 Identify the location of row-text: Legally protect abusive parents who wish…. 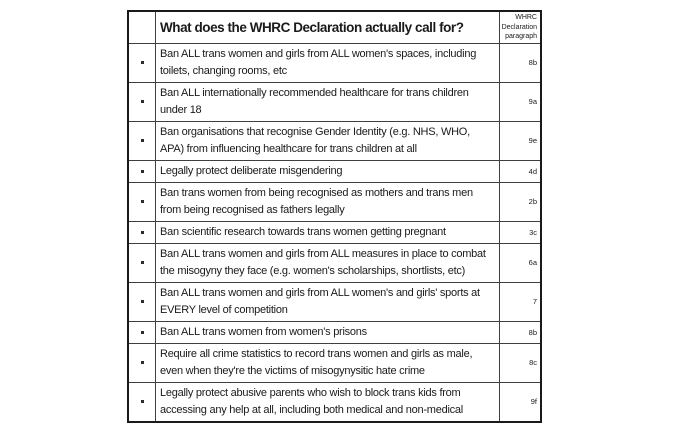
(311, 401).